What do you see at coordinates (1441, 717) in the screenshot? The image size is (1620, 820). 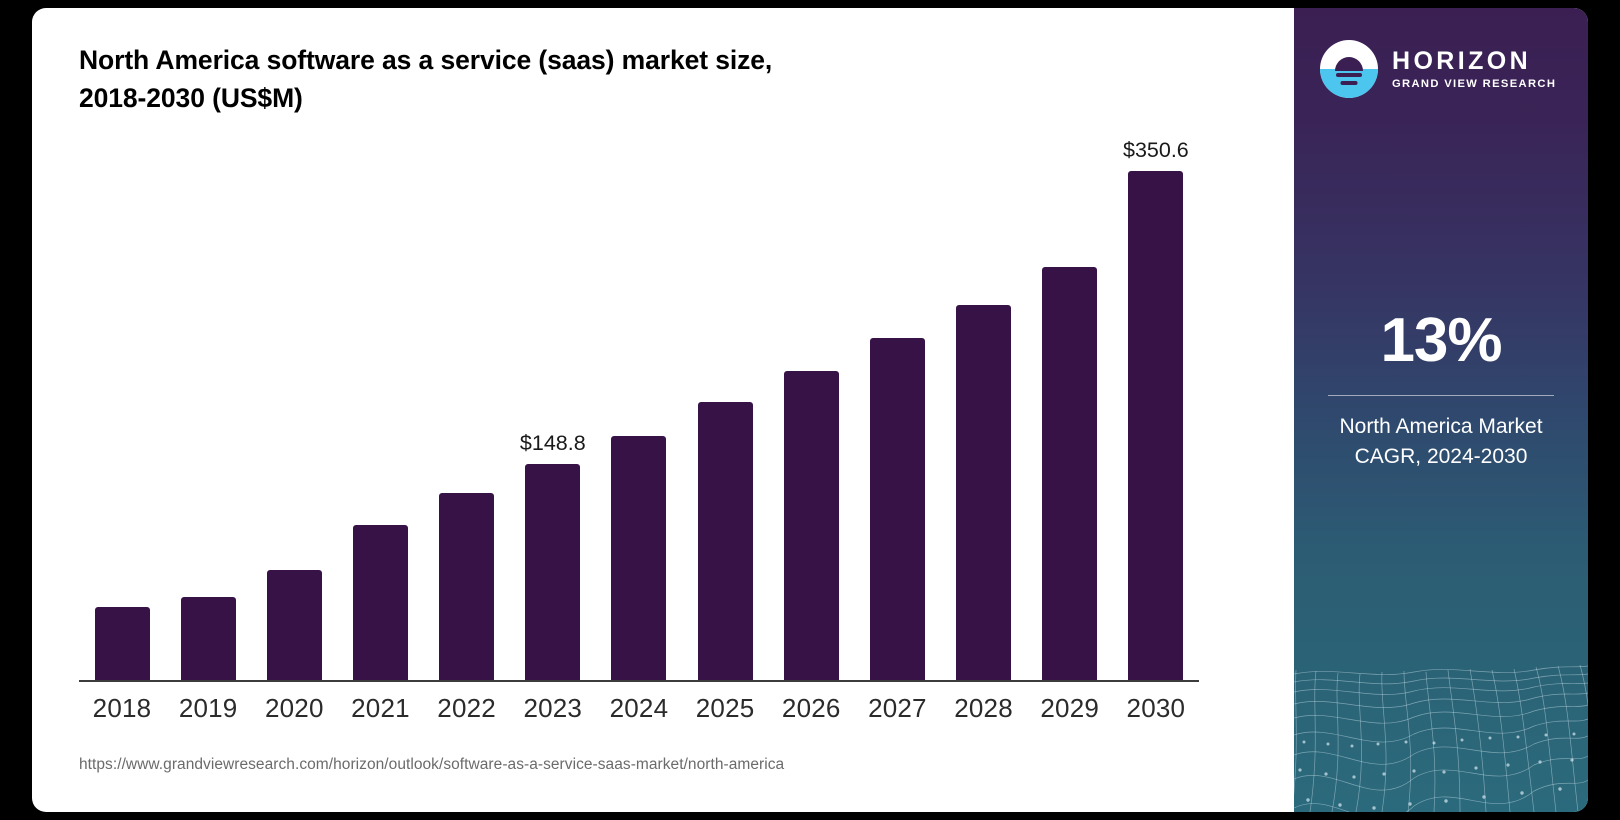 I see `perspective-wireframe-grid` at bounding box center [1441, 717].